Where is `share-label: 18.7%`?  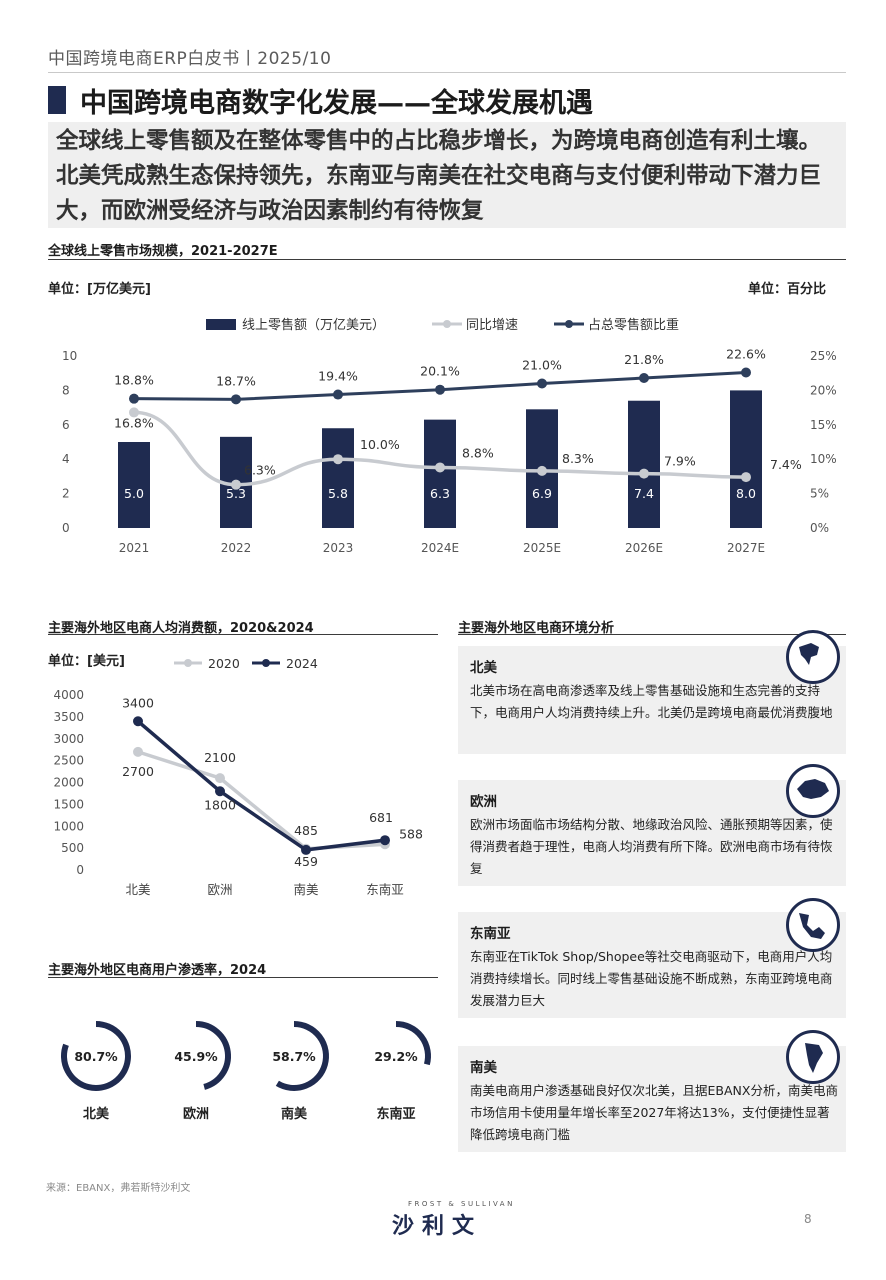
share-label: 18.7% is located at coordinates (236, 380).